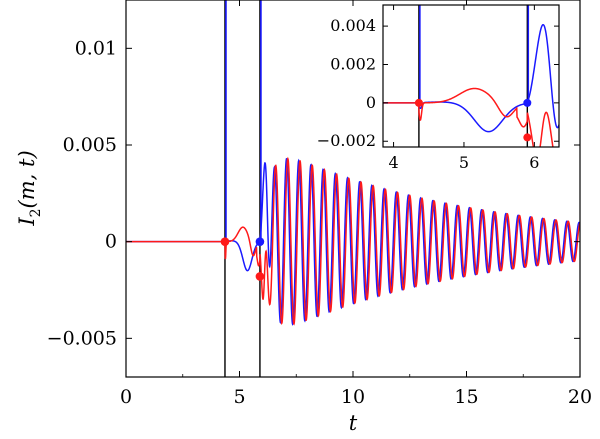 This screenshot has height=439, width=600. I want to click on y-tick-label-0: −0.005, so click(82, 338).